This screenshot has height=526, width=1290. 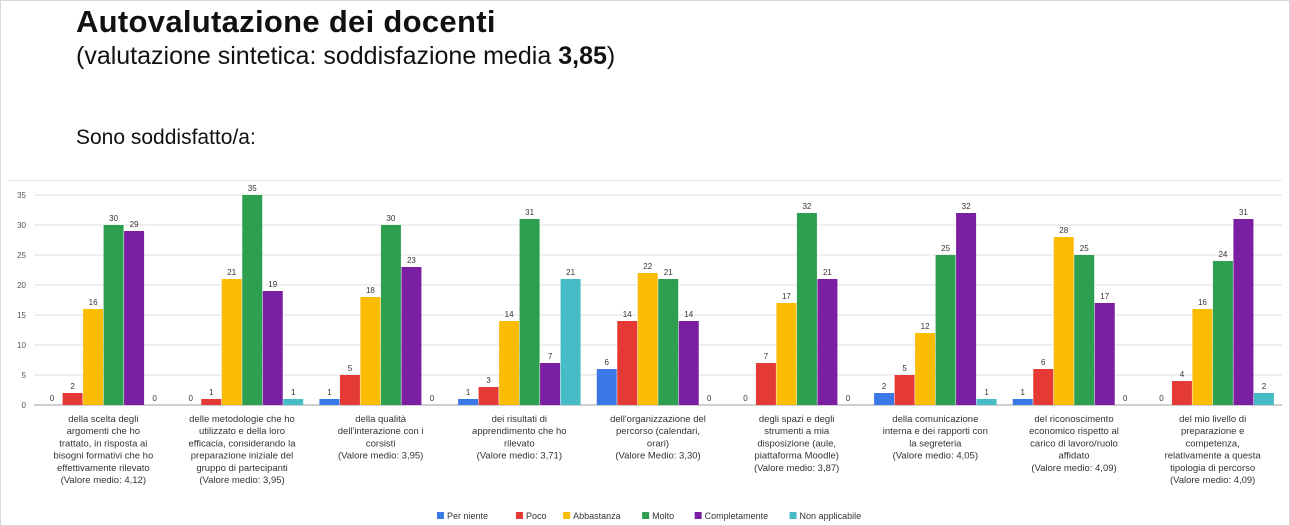 I want to click on x-tick-label-line: trattato, in risposta ai, so click(x=103, y=443).